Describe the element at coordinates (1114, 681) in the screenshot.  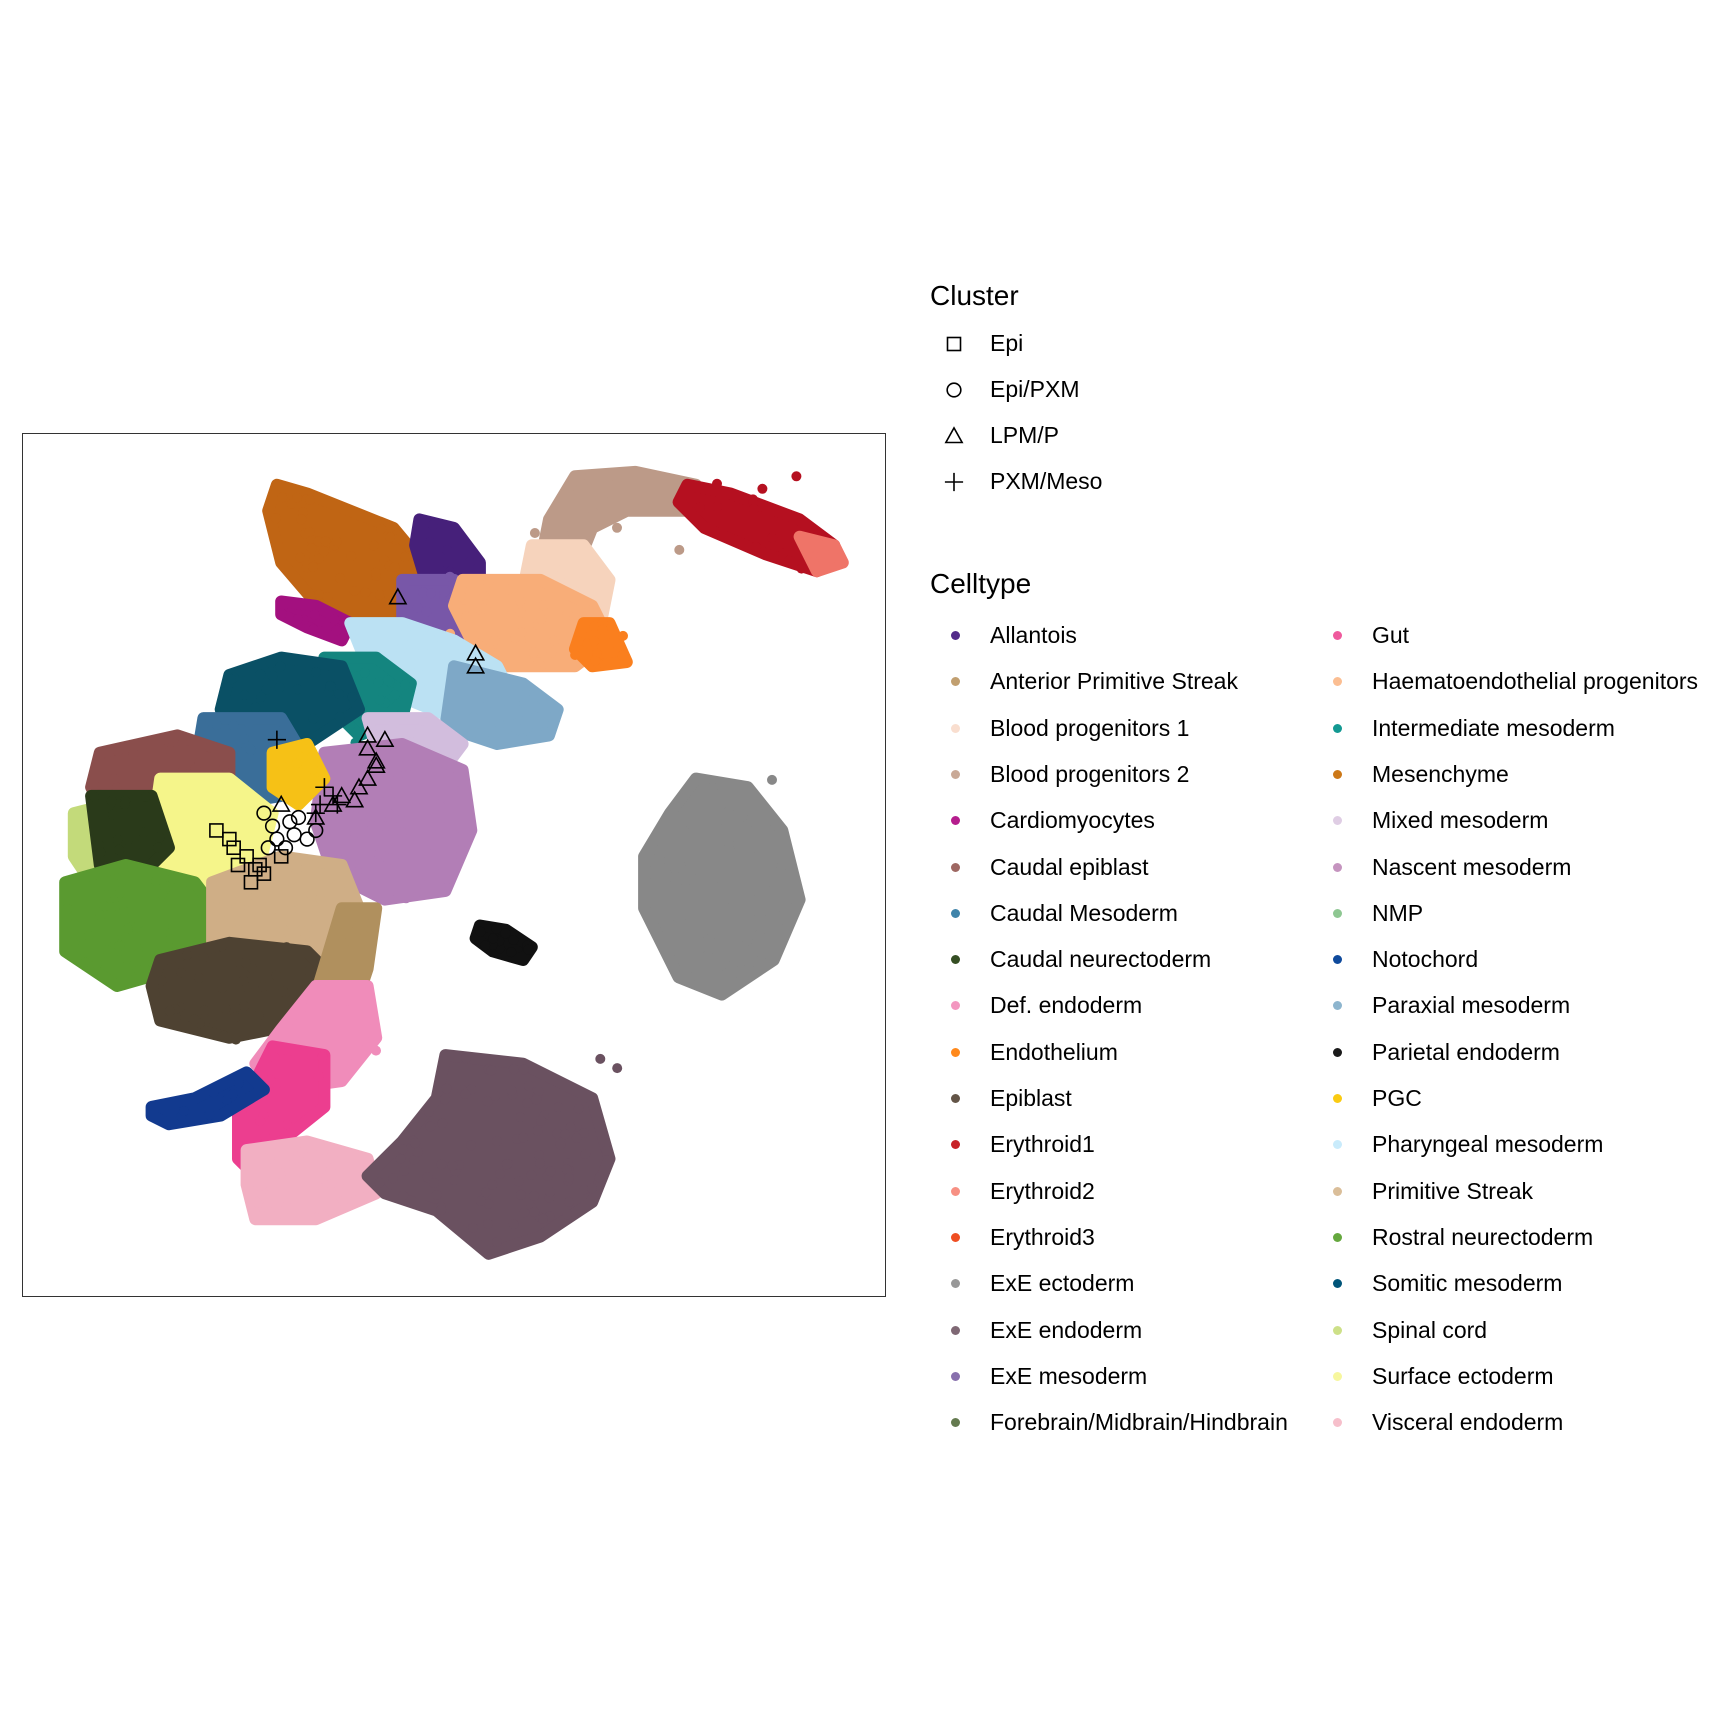
I see `celltype-legend-label: Anterior Primitive Streak` at that location.